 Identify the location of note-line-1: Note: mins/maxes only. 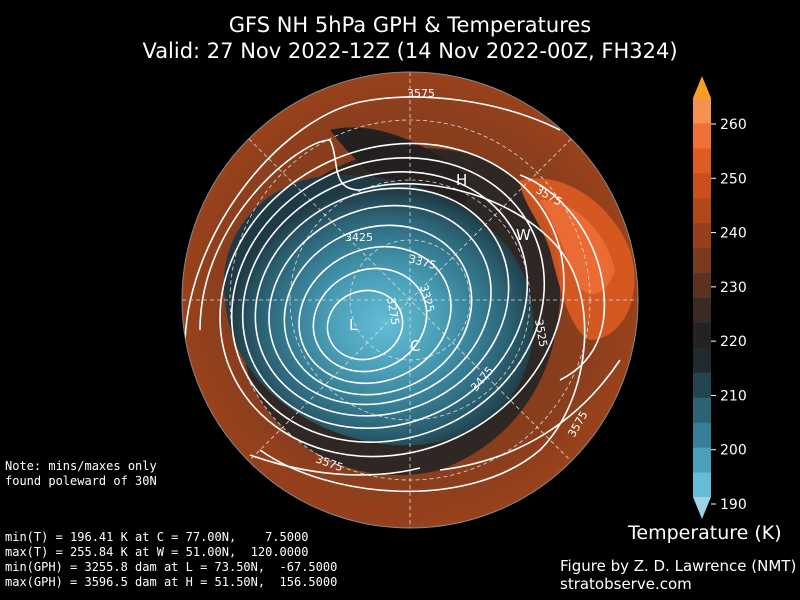
(81, 466).